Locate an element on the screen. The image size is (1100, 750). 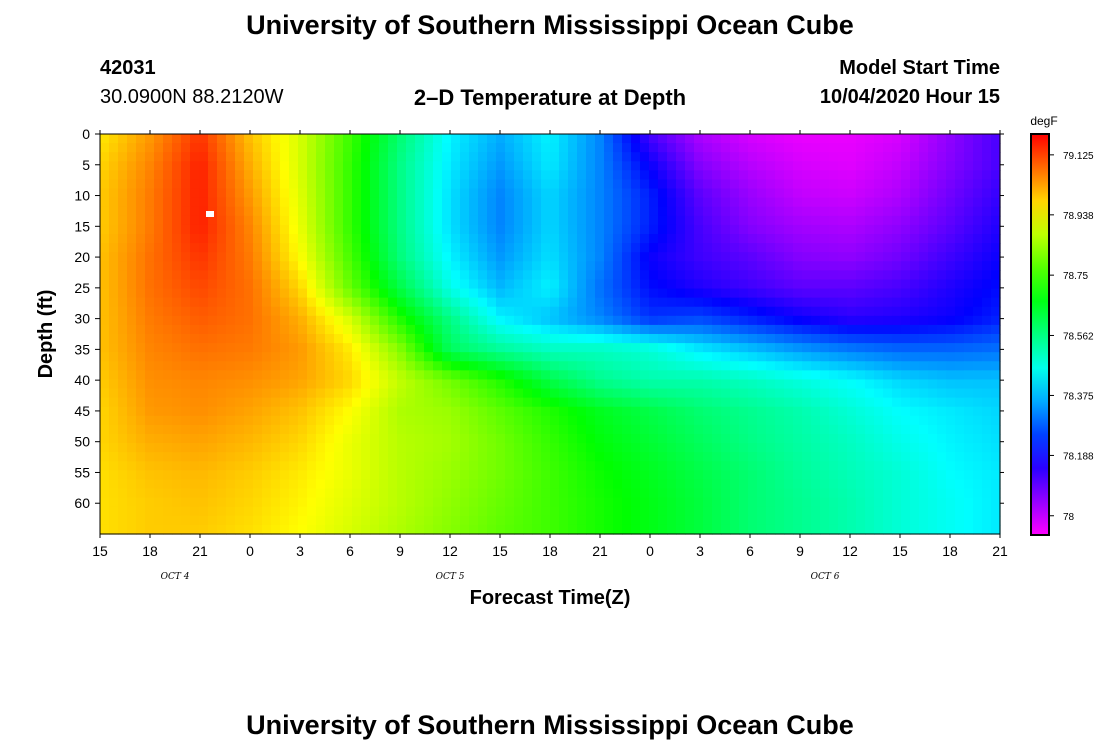
x-tick-label: 15 is located at coordinates (900, 551).